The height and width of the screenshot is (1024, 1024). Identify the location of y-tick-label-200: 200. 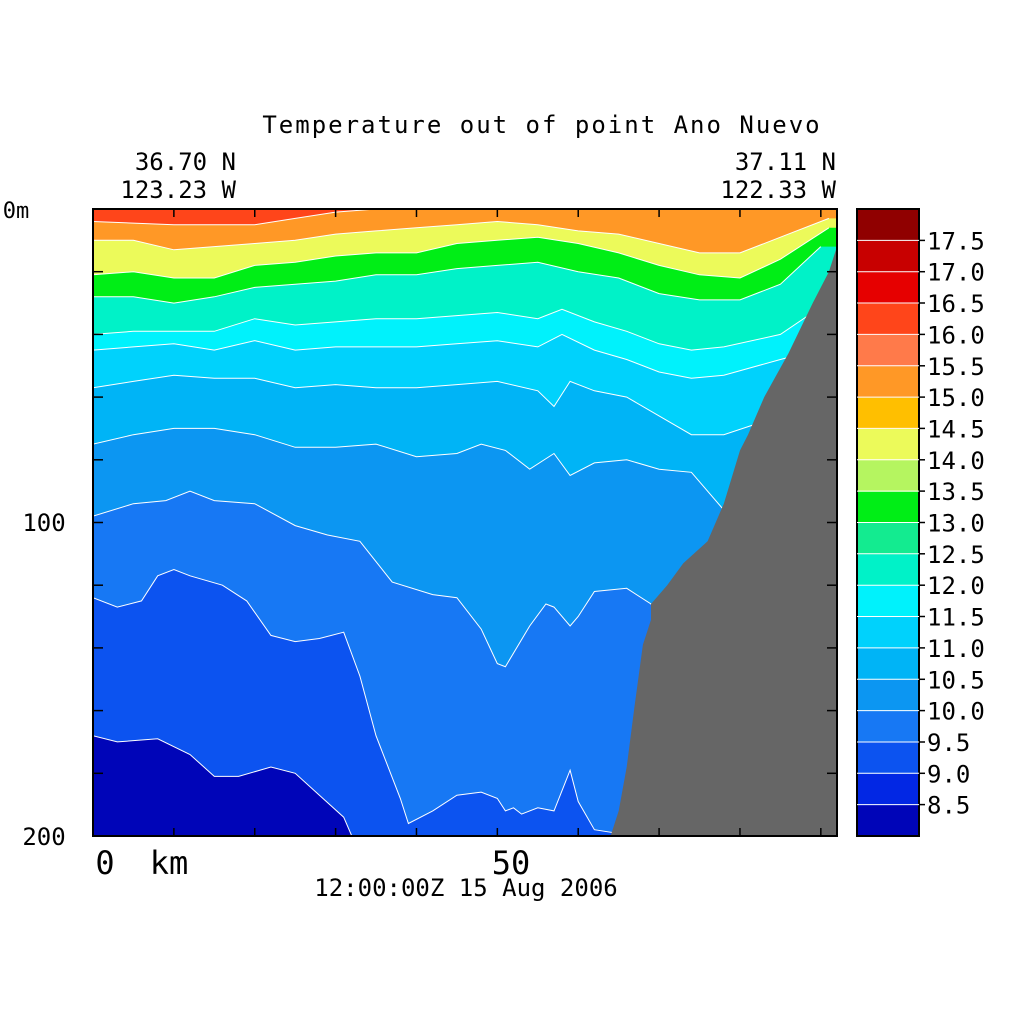
(43, 837).